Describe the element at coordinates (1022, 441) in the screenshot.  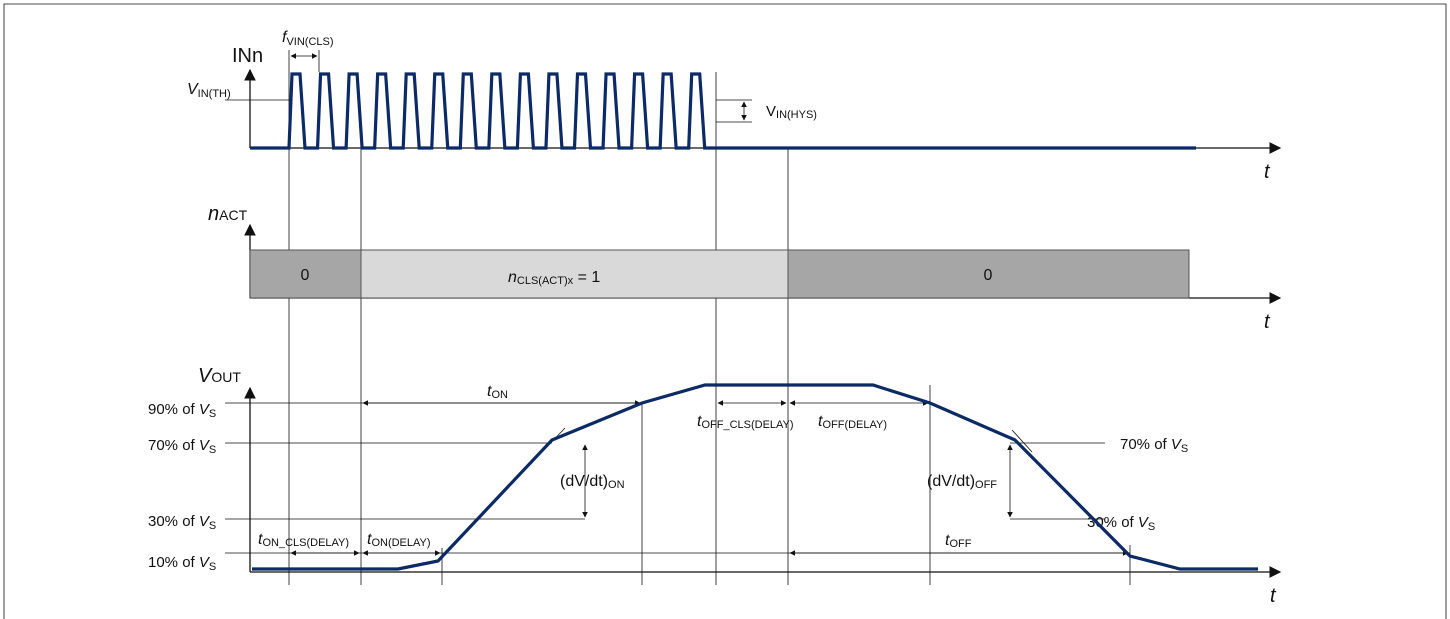
I see `tangent-off` at that location.